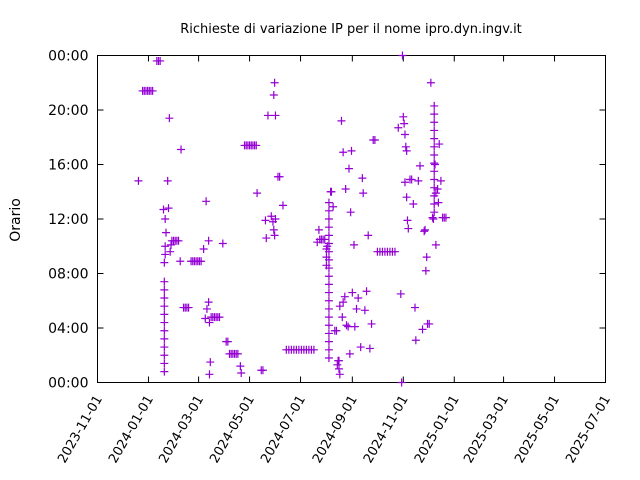 The height and width of the screenshot is (480, 640). Describe the element at coordinates (386, 429) in the screenshot. I see `x-tick-label: 2024-11-01` at that location.